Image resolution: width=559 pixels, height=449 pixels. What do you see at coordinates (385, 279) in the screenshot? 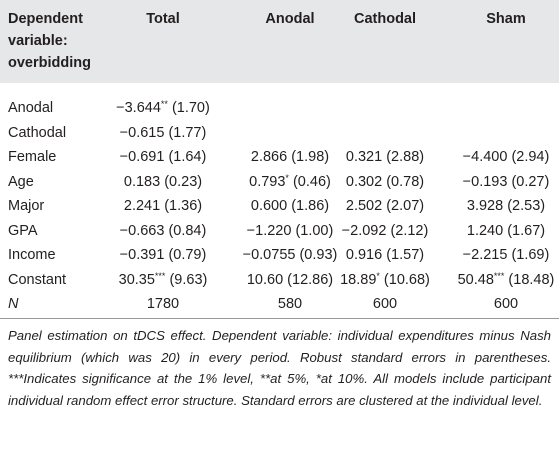
I see `table-cell: 18.89* (10.68)` at bounding box center [385, 279].